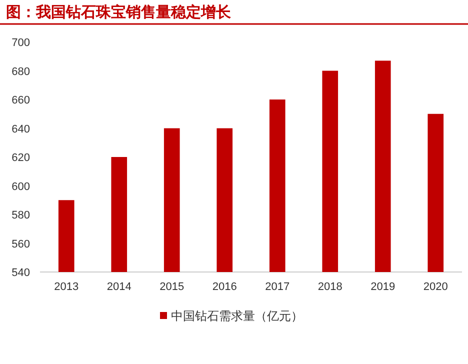 The height and width of the screenshot is (364, 468). I want to click on y-tick-label: 680, so click(21, 72).